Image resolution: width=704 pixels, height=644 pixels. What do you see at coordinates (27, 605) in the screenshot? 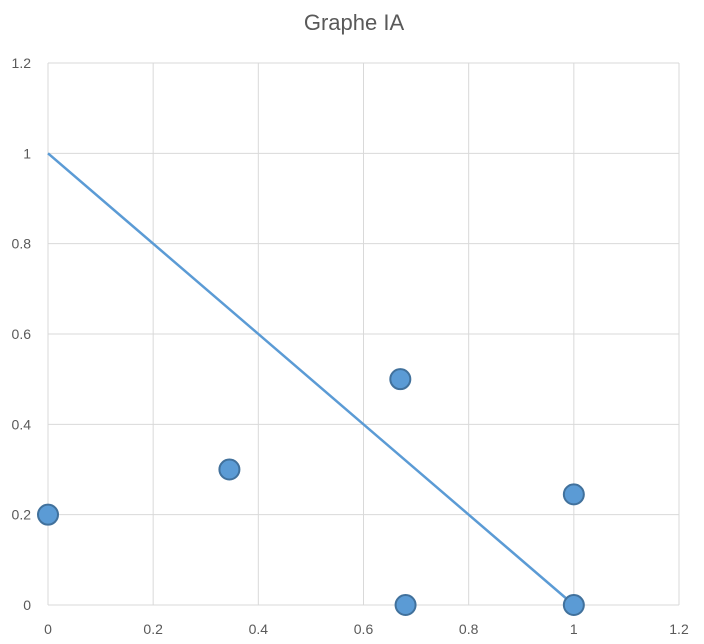
I see `y-tick-label: 0` at bounding box center [27, 605].